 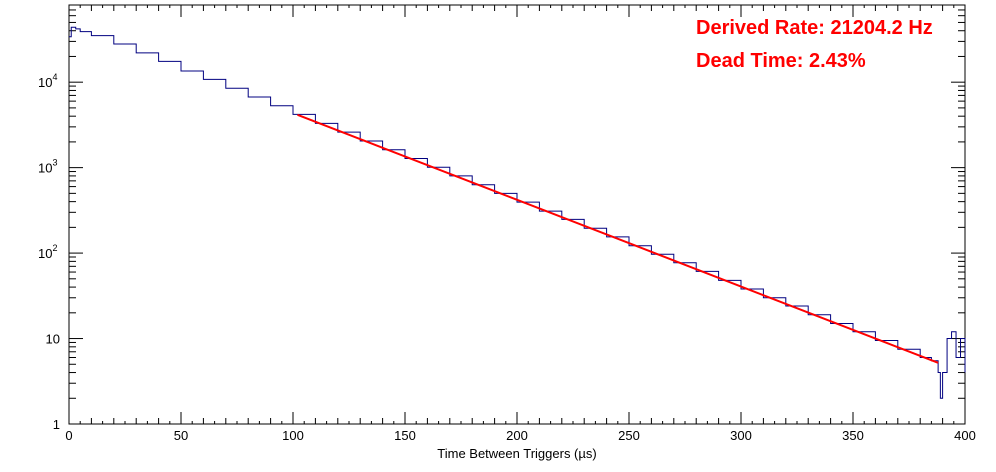 I want to click on y-tick-label: 10⁴, so click(x=47, y=81).